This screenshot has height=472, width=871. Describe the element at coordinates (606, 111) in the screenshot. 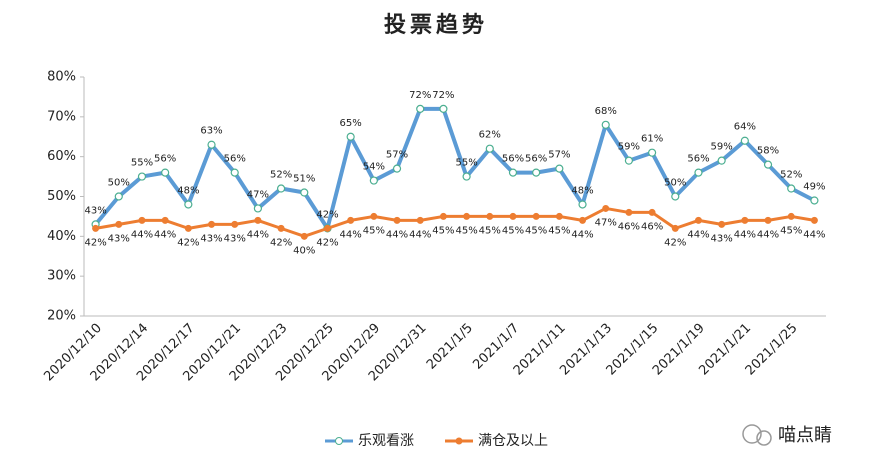

I see `data-label: 68%` at that location.